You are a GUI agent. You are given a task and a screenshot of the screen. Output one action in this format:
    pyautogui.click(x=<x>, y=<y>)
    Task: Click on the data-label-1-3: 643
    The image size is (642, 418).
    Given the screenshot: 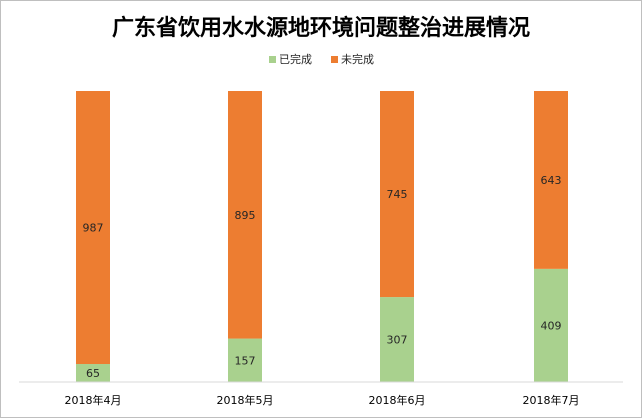 What is the action you would take?
    pyautogui.click(x=551, y=180)
    